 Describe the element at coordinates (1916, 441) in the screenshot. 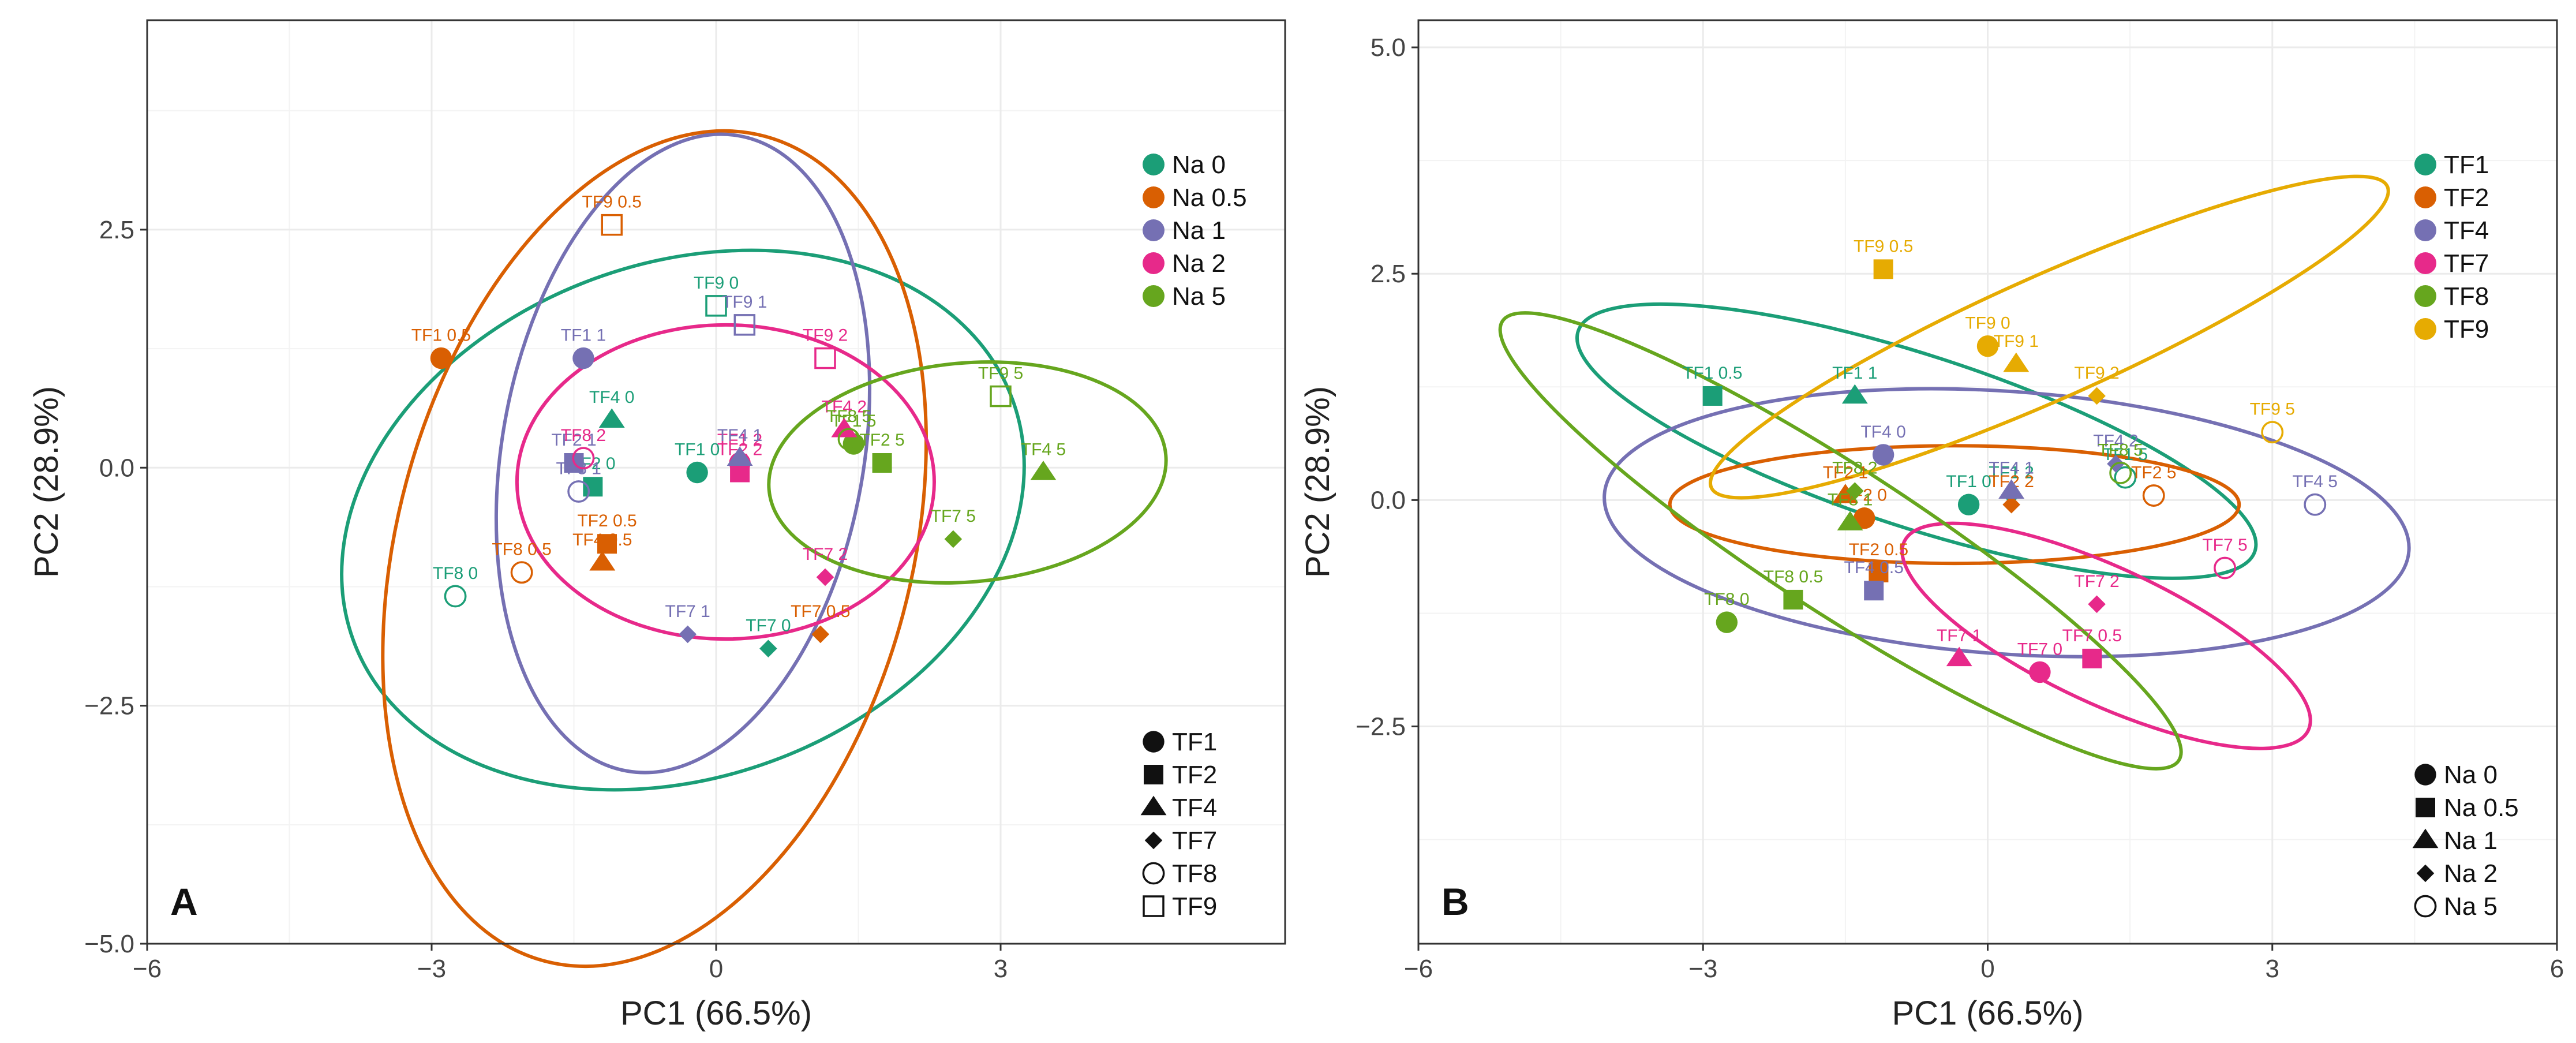

I see `ellipse-tf1` at that location.